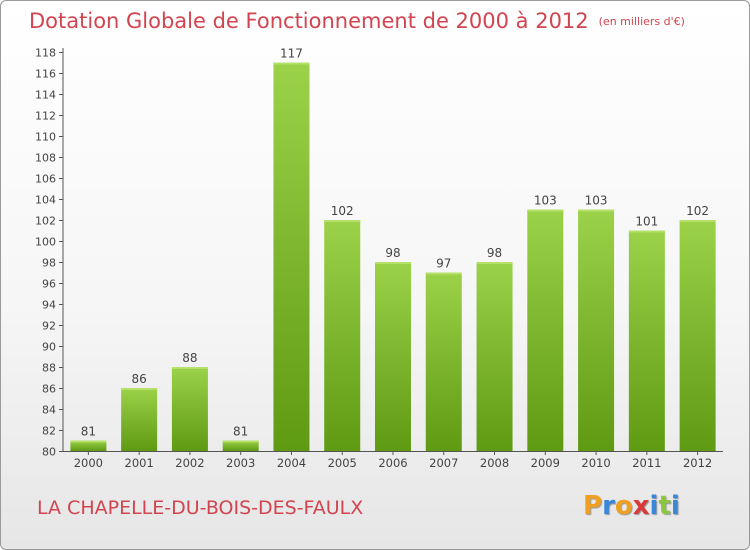 This screenshot has width=750, height=550. I want to click on x-tick-label-2011: 2011, so click(646, 463).